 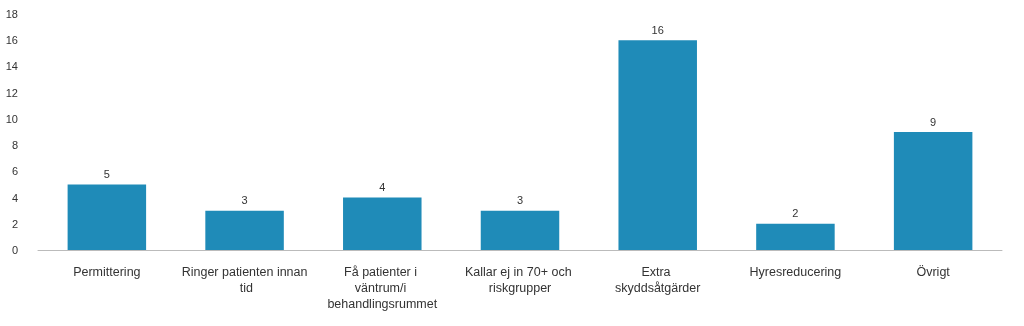 What do you see at coordinates (107, 272) in the screenshot?
I see `x-tick-label: Permittering` at bounding box center [107, 272].